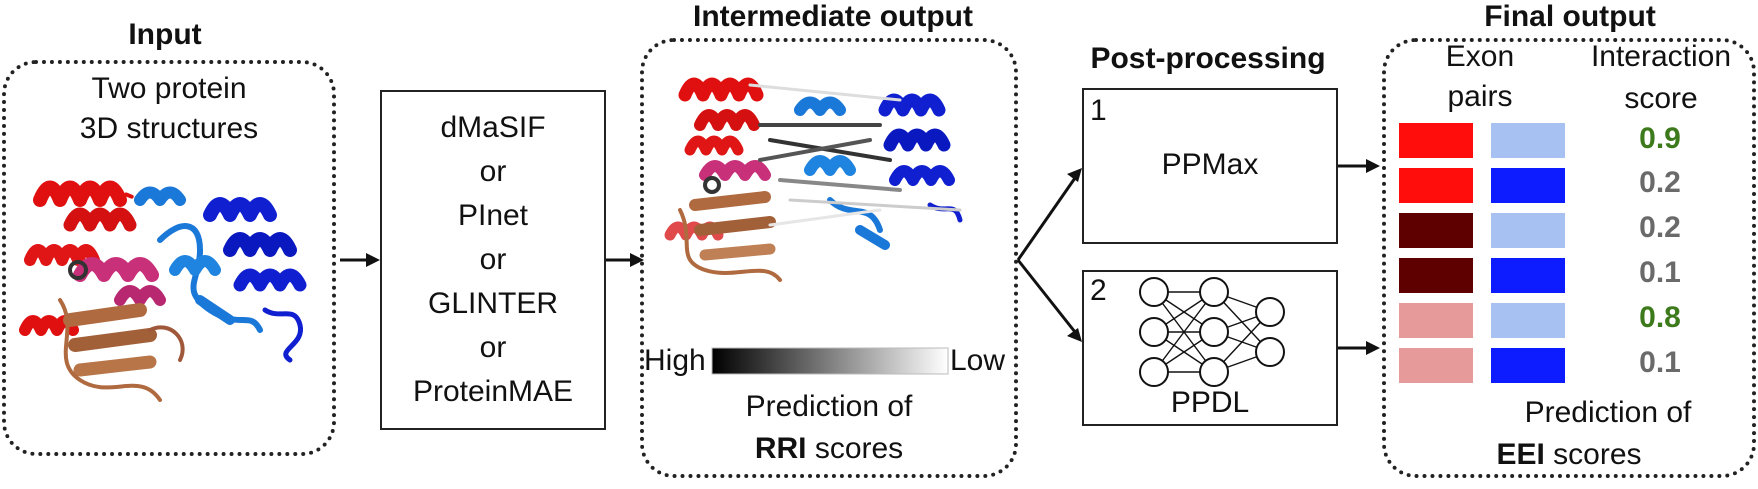 This screenshot has width=1758, height=489. I want to click on method-or-3: or, so click(493, 347).